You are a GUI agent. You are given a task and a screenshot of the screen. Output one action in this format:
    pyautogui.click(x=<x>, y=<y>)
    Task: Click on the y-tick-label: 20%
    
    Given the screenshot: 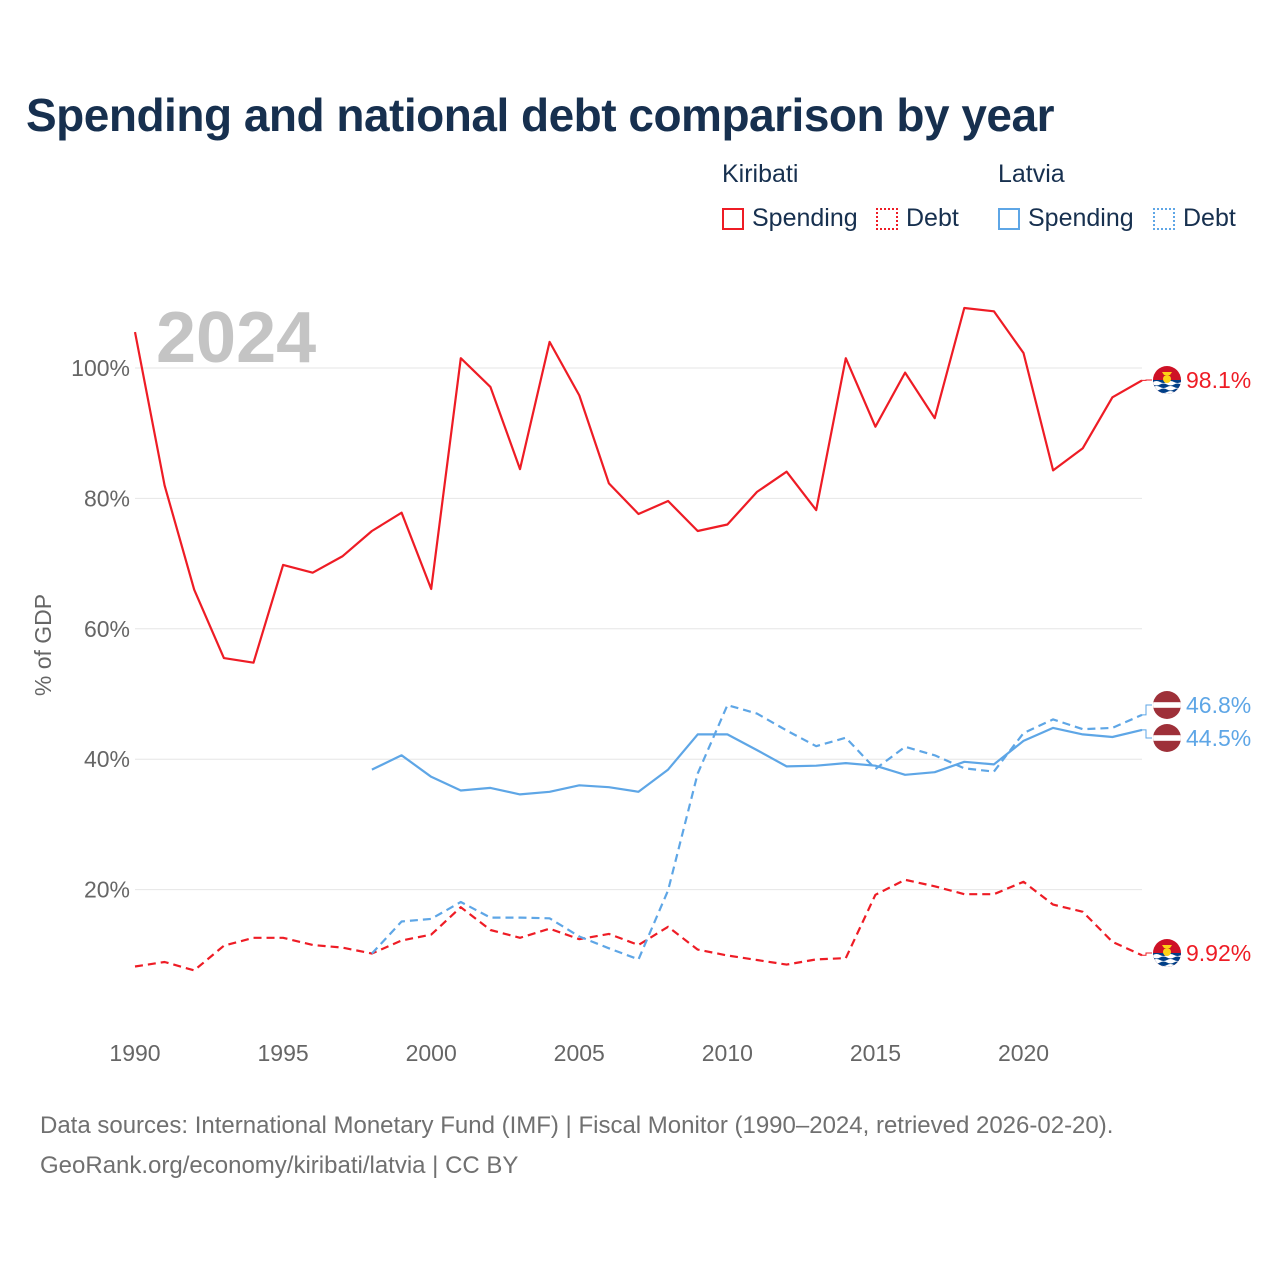 What is the action you would take?
    pyautogui.click(x=107, y=890)
    